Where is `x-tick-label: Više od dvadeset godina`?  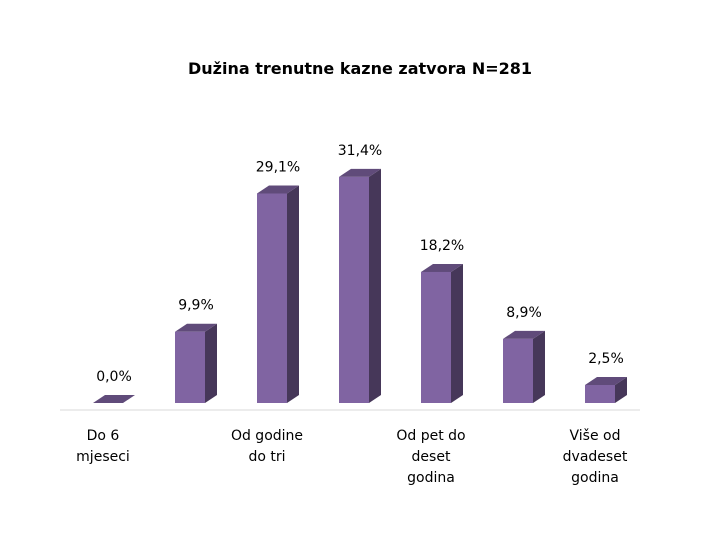 x-tick-label: Više od dvadeset godina is located at coordinates (595, 457).